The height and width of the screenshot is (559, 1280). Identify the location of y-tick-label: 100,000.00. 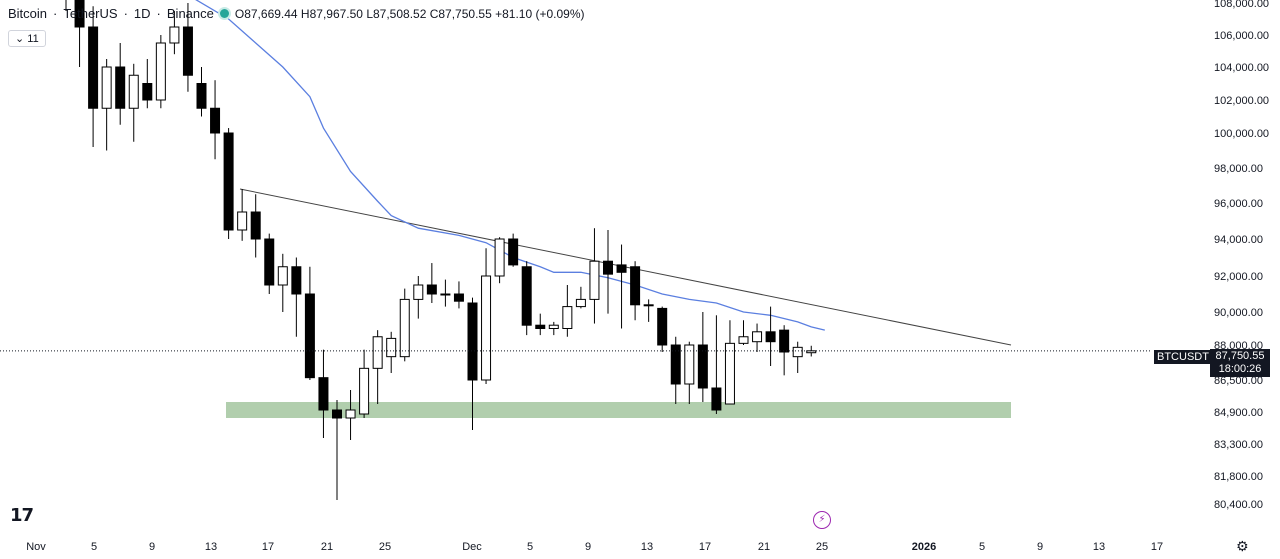
(1241, 134).